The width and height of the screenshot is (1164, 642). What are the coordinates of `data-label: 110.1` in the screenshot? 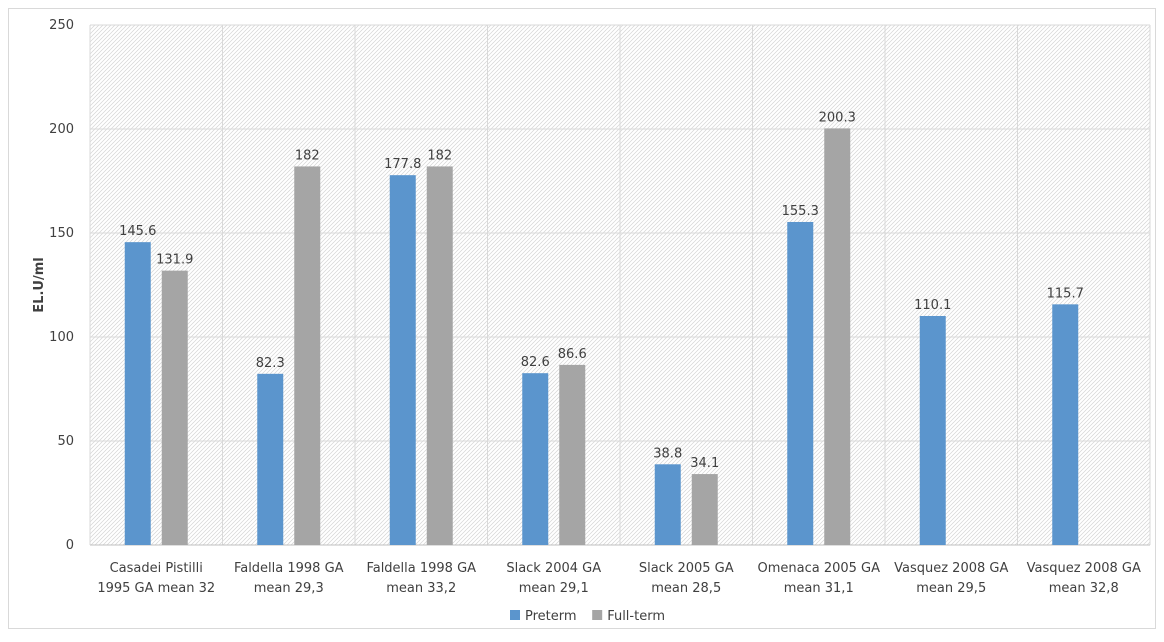 It's located at (932, 305).